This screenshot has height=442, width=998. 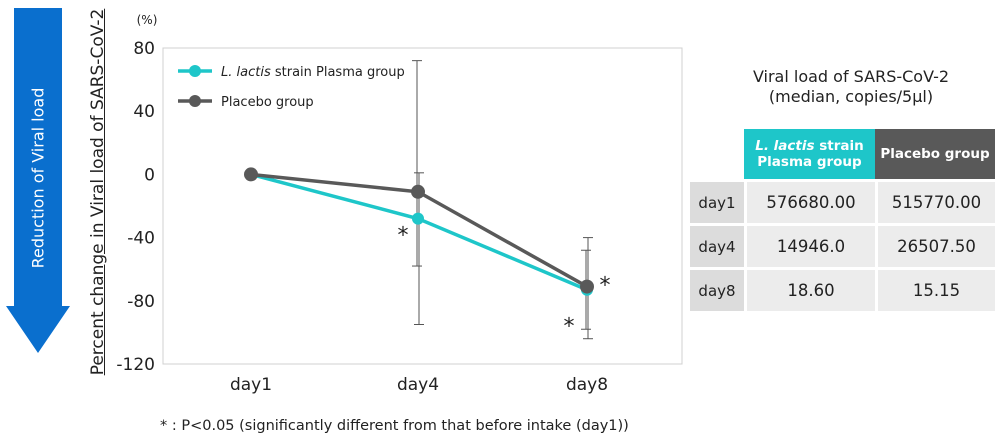 I want to click on reduction-arrow-icon, so click(x=38, y=180).